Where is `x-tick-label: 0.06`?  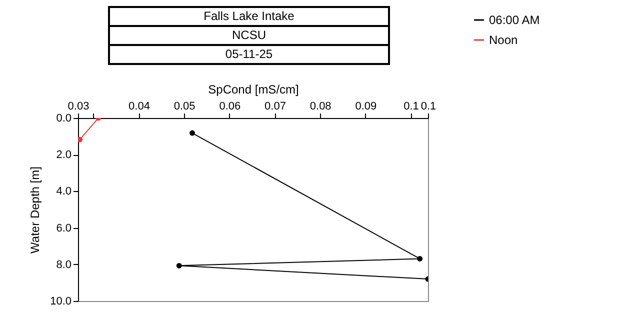
x-tick-label: 0.06 is located at coordinates (230, 106).